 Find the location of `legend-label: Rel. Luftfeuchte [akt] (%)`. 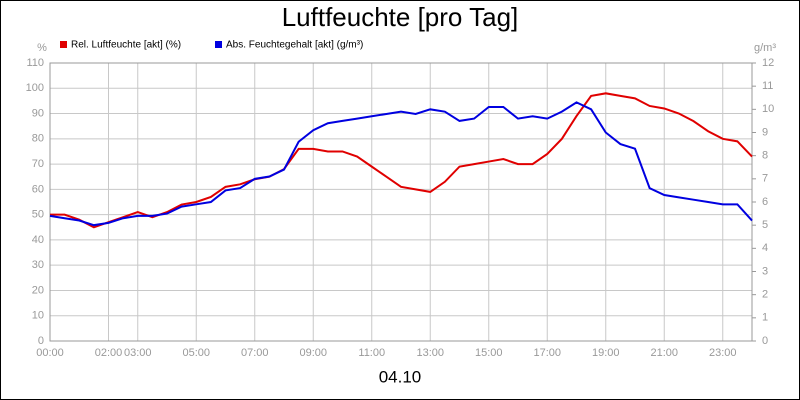

legend-label: Rel. Luftfeuchte [akt] (%) is located at coordinates (126, 45).